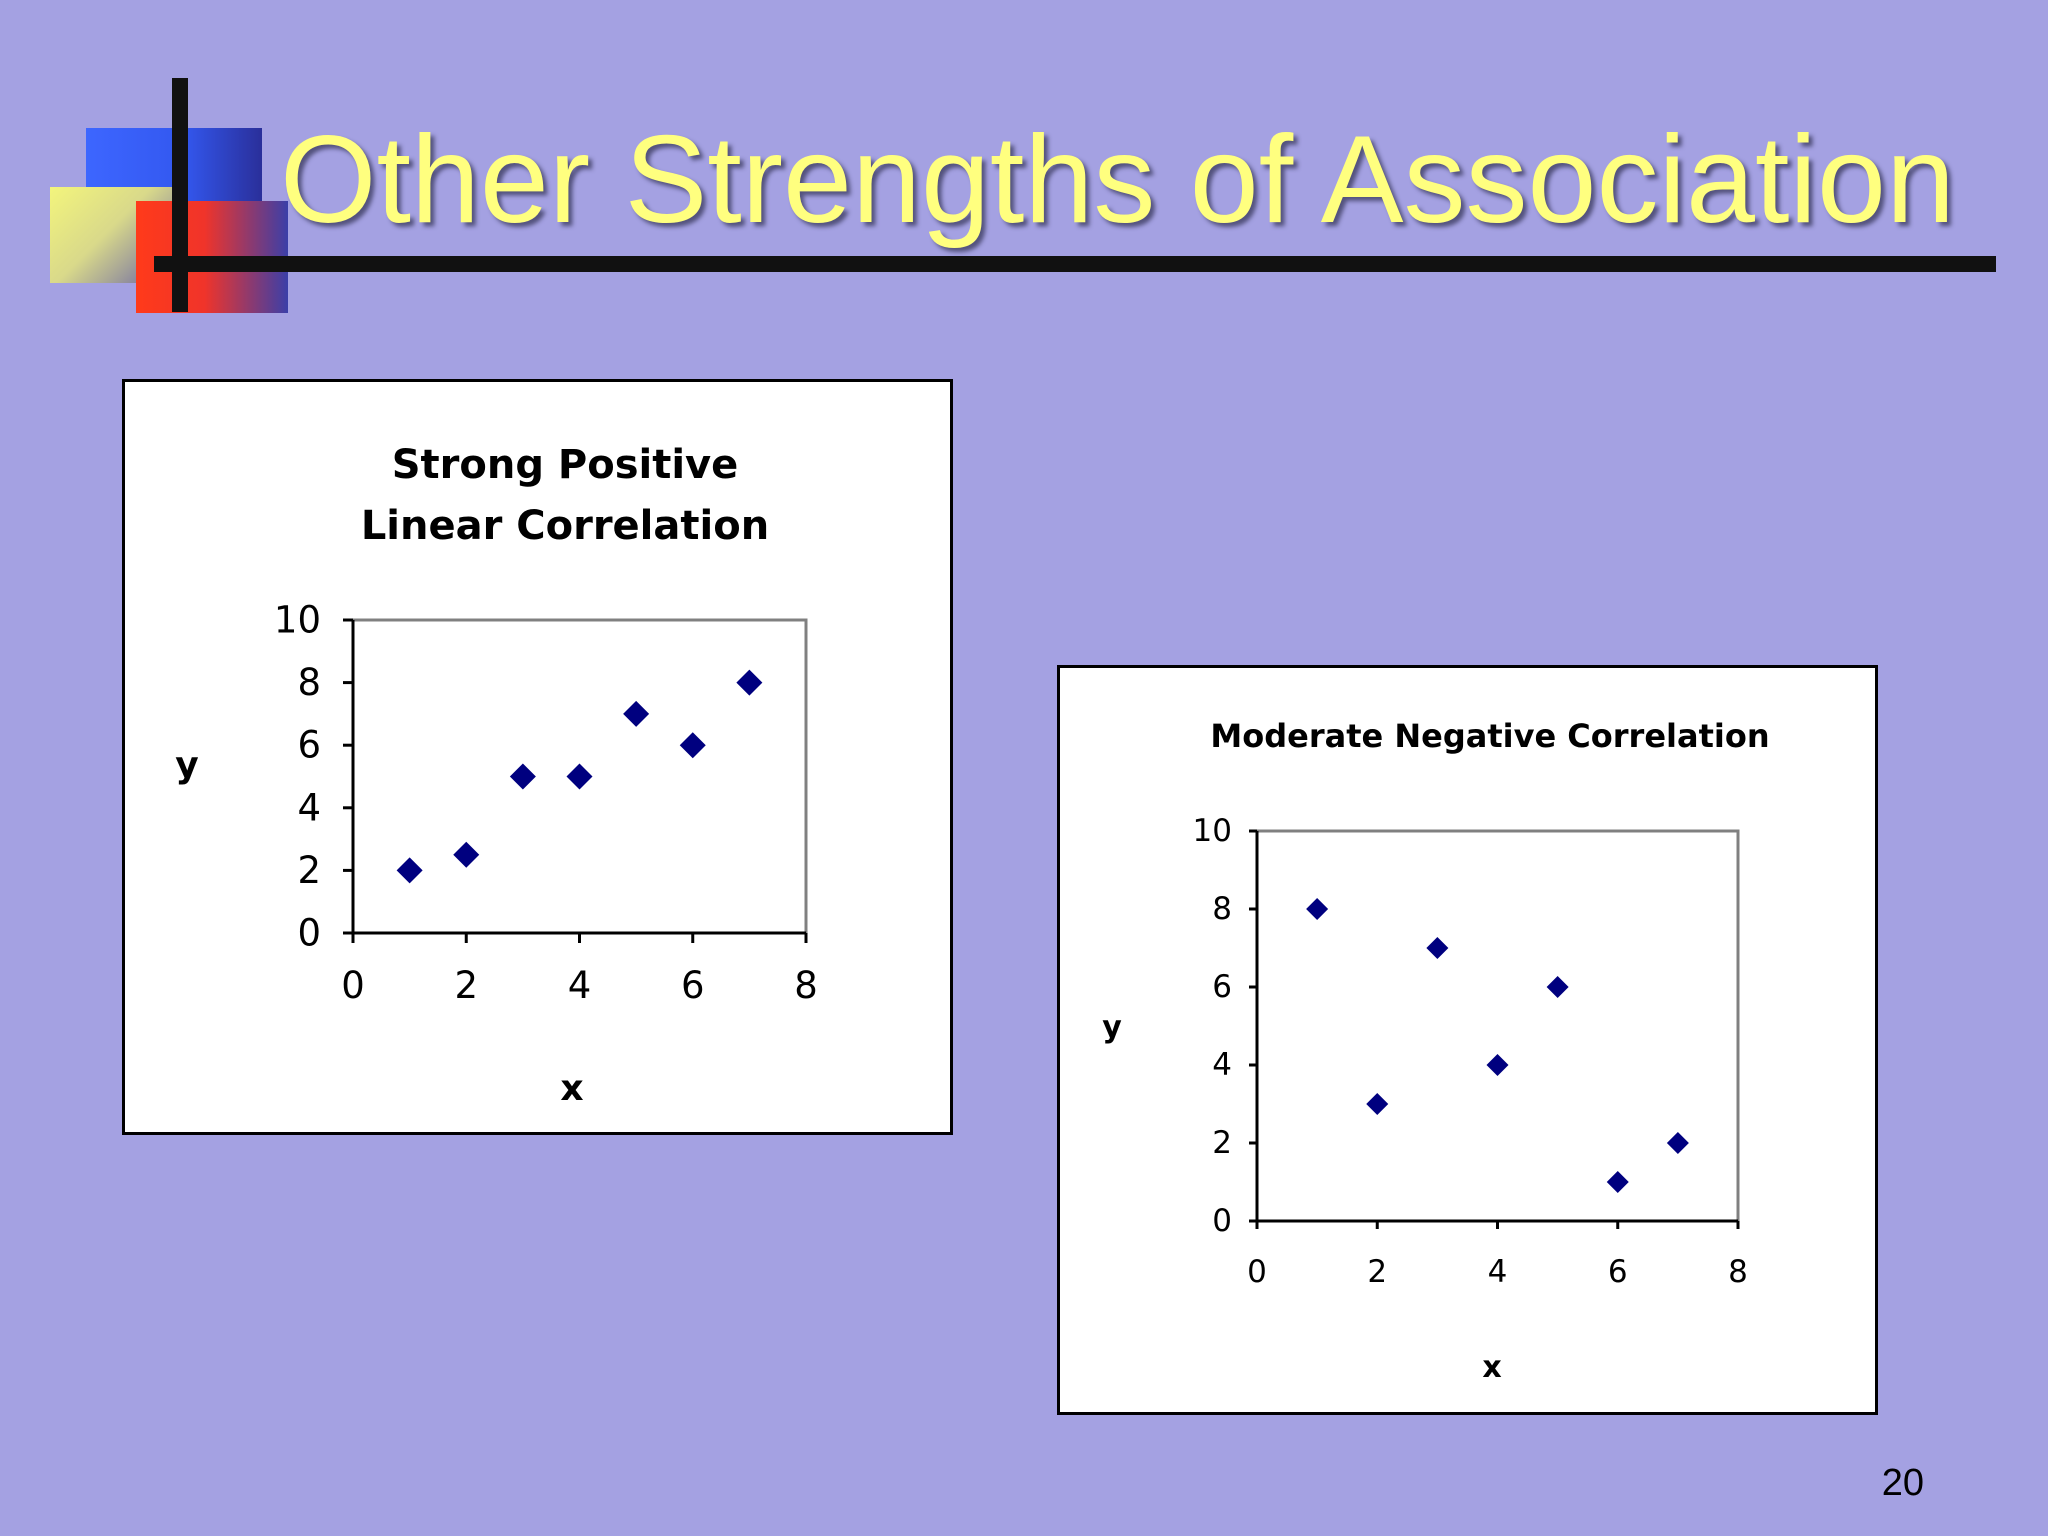 The height and width of the screenshot is (1536, 2048). I want to click on logo-vertical-bar, so click(180, 195).